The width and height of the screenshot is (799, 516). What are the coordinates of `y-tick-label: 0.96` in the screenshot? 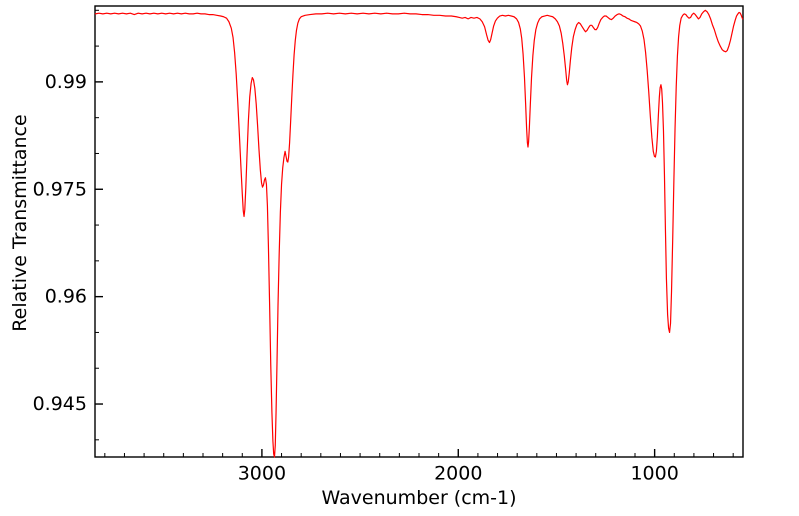 It's located at (66, 297).